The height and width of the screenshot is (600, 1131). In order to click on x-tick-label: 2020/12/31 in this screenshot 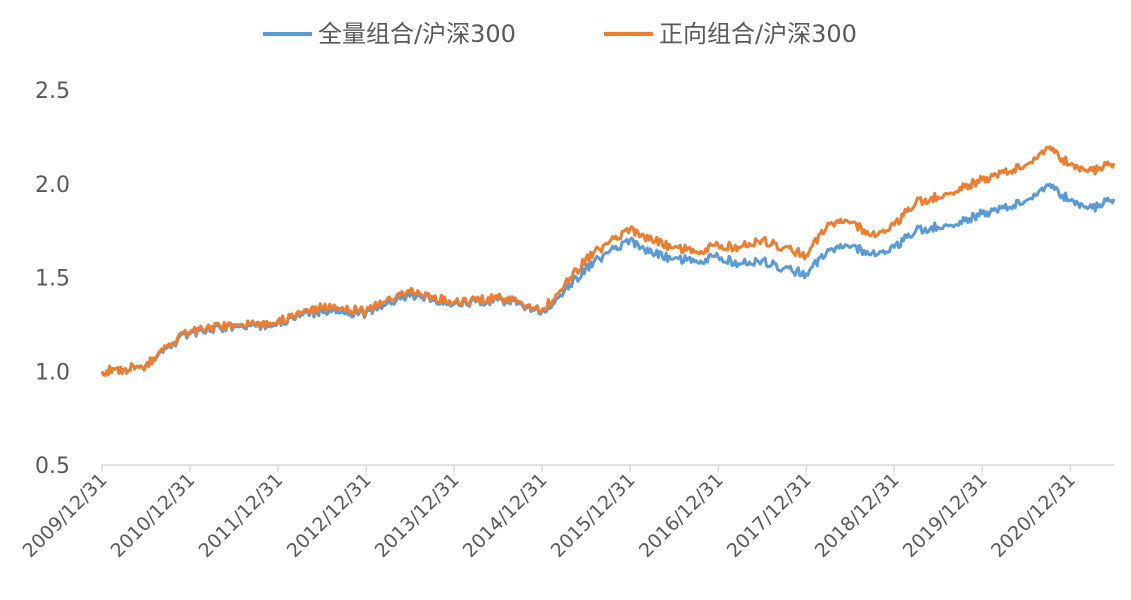, I will do `click(1033, 515)`.